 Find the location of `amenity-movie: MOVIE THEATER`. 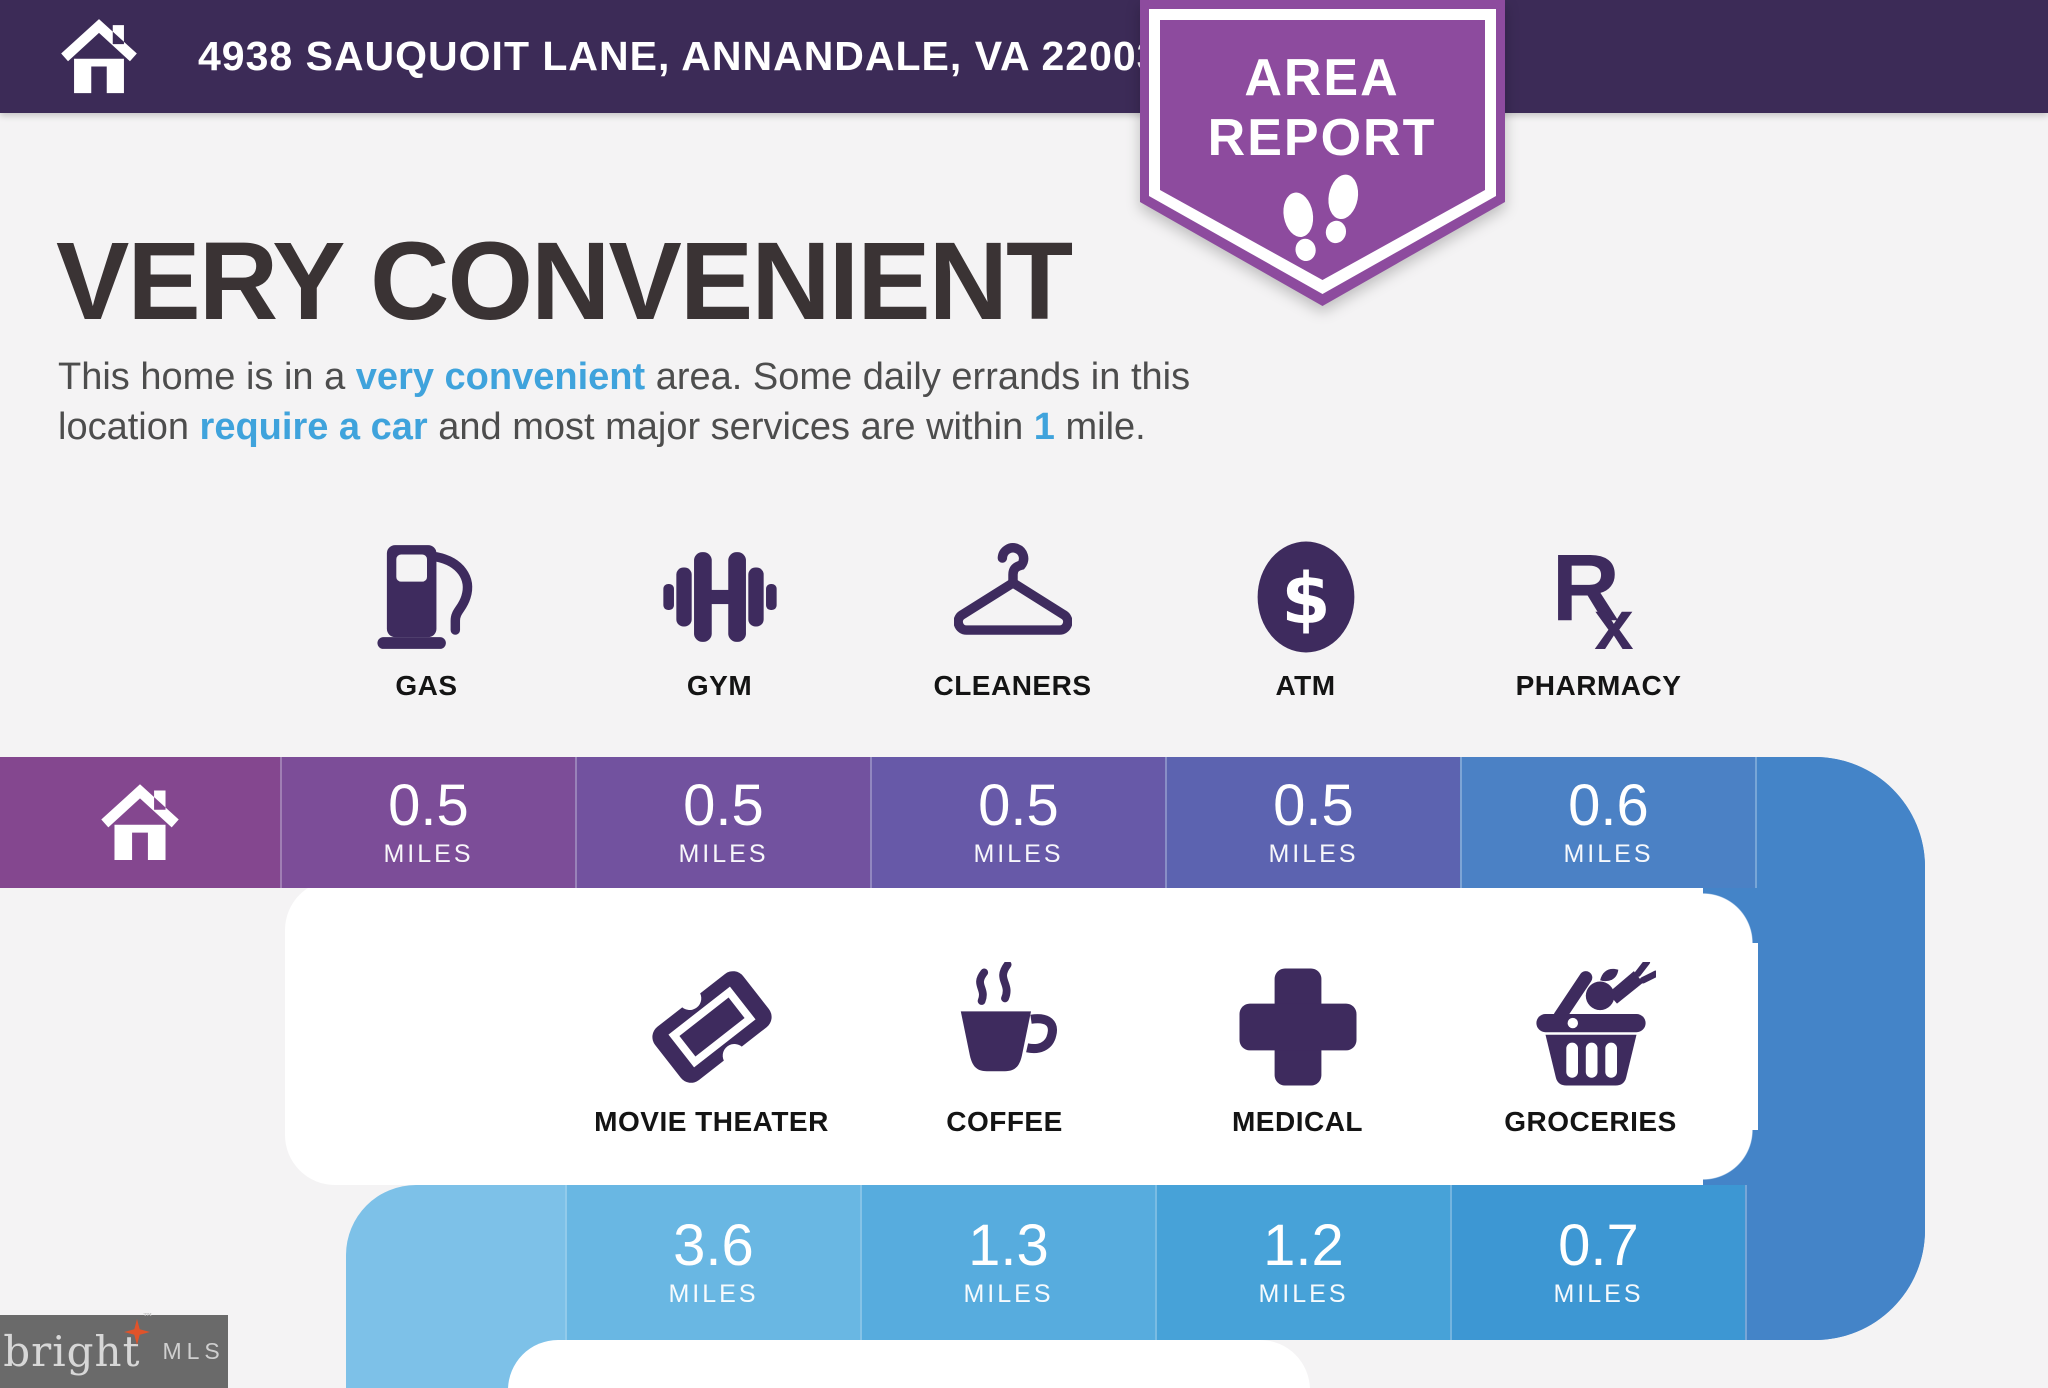

amenity-movie: MOVIE THEATER is located at coordinates (711, 1050).